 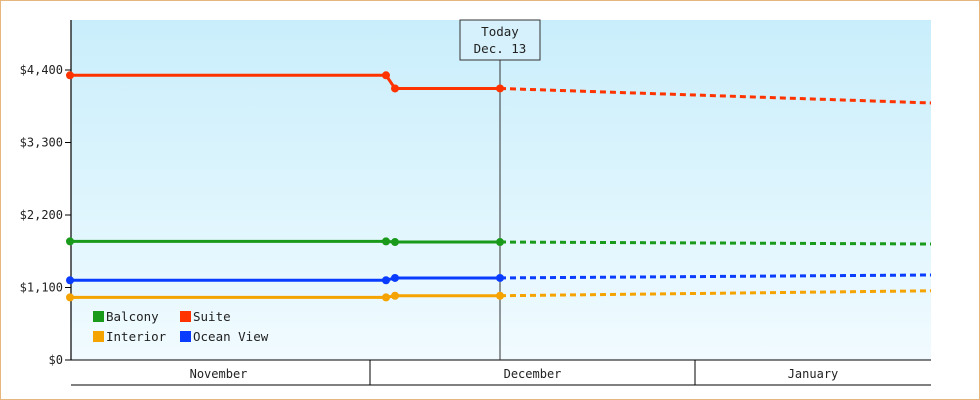 What do you see at coordinates (46, 193) in the screenshot?
I see `y-axis: $0 $1,100 $2,200 $3,300 $4,400` at bounding box center [46, 193].